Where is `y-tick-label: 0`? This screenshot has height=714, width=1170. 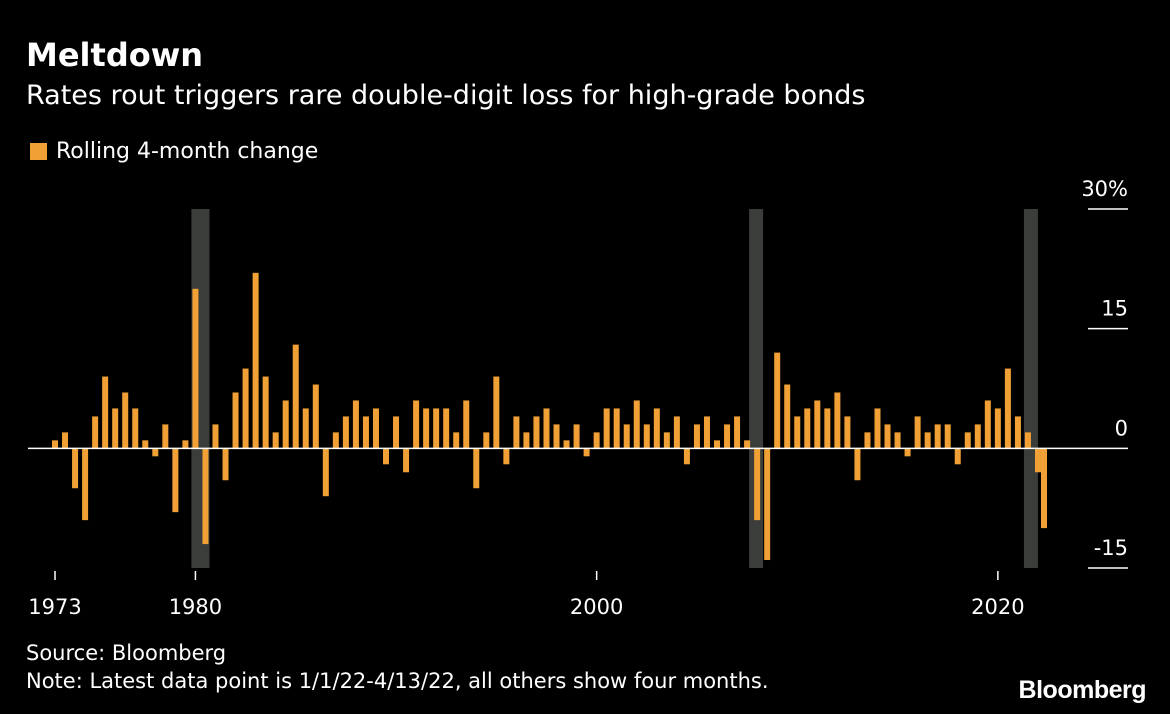 y-tick-label: 0 is located at coordinates (1121, 428).